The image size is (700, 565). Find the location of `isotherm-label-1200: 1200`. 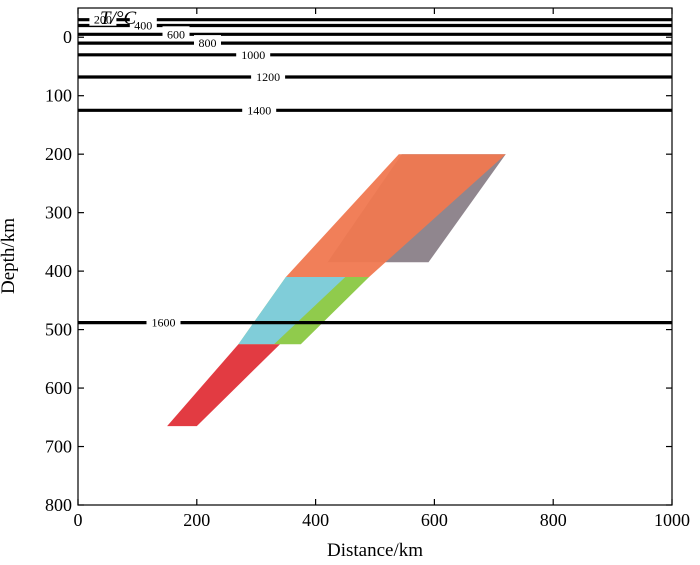

isotherm-label-1200: 1200 is located at coordinates (268, 77).